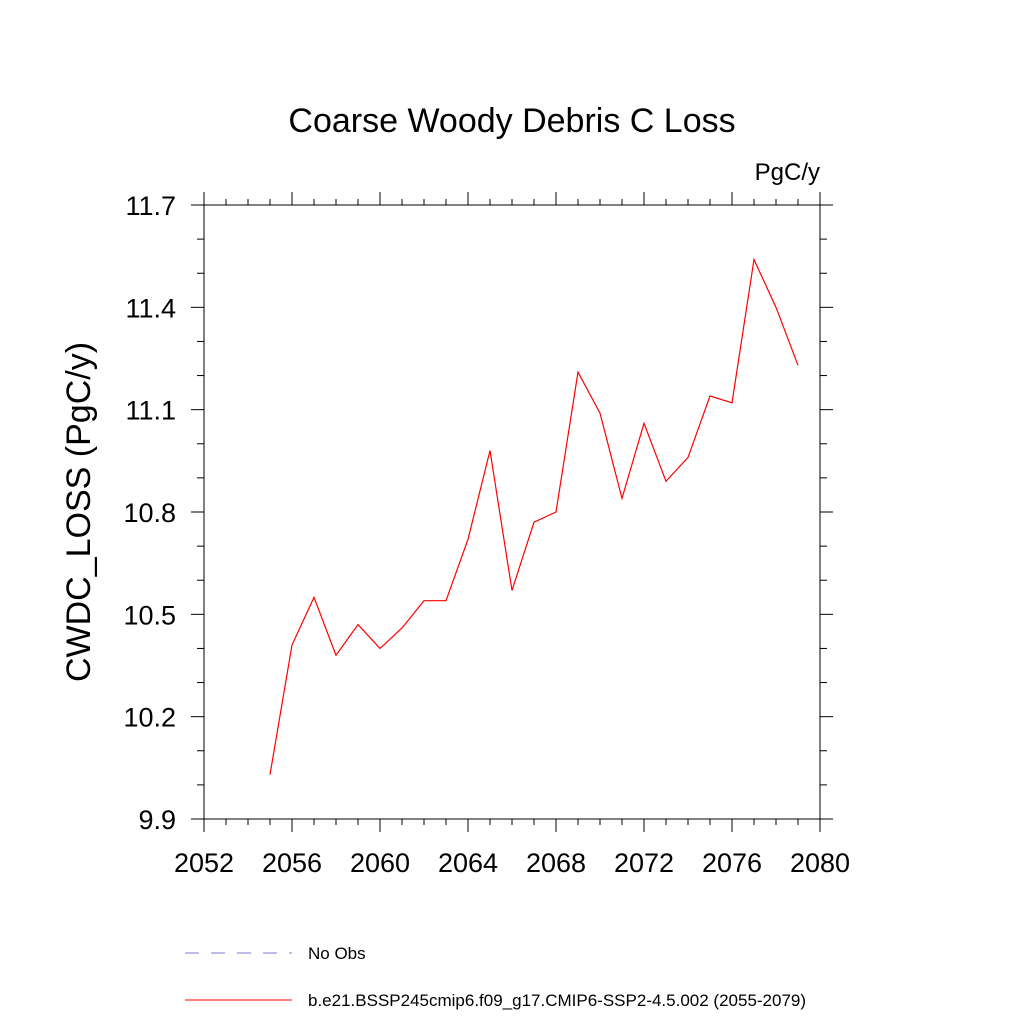  I want to click on x-tick-label: 2056, so click(292, 863).